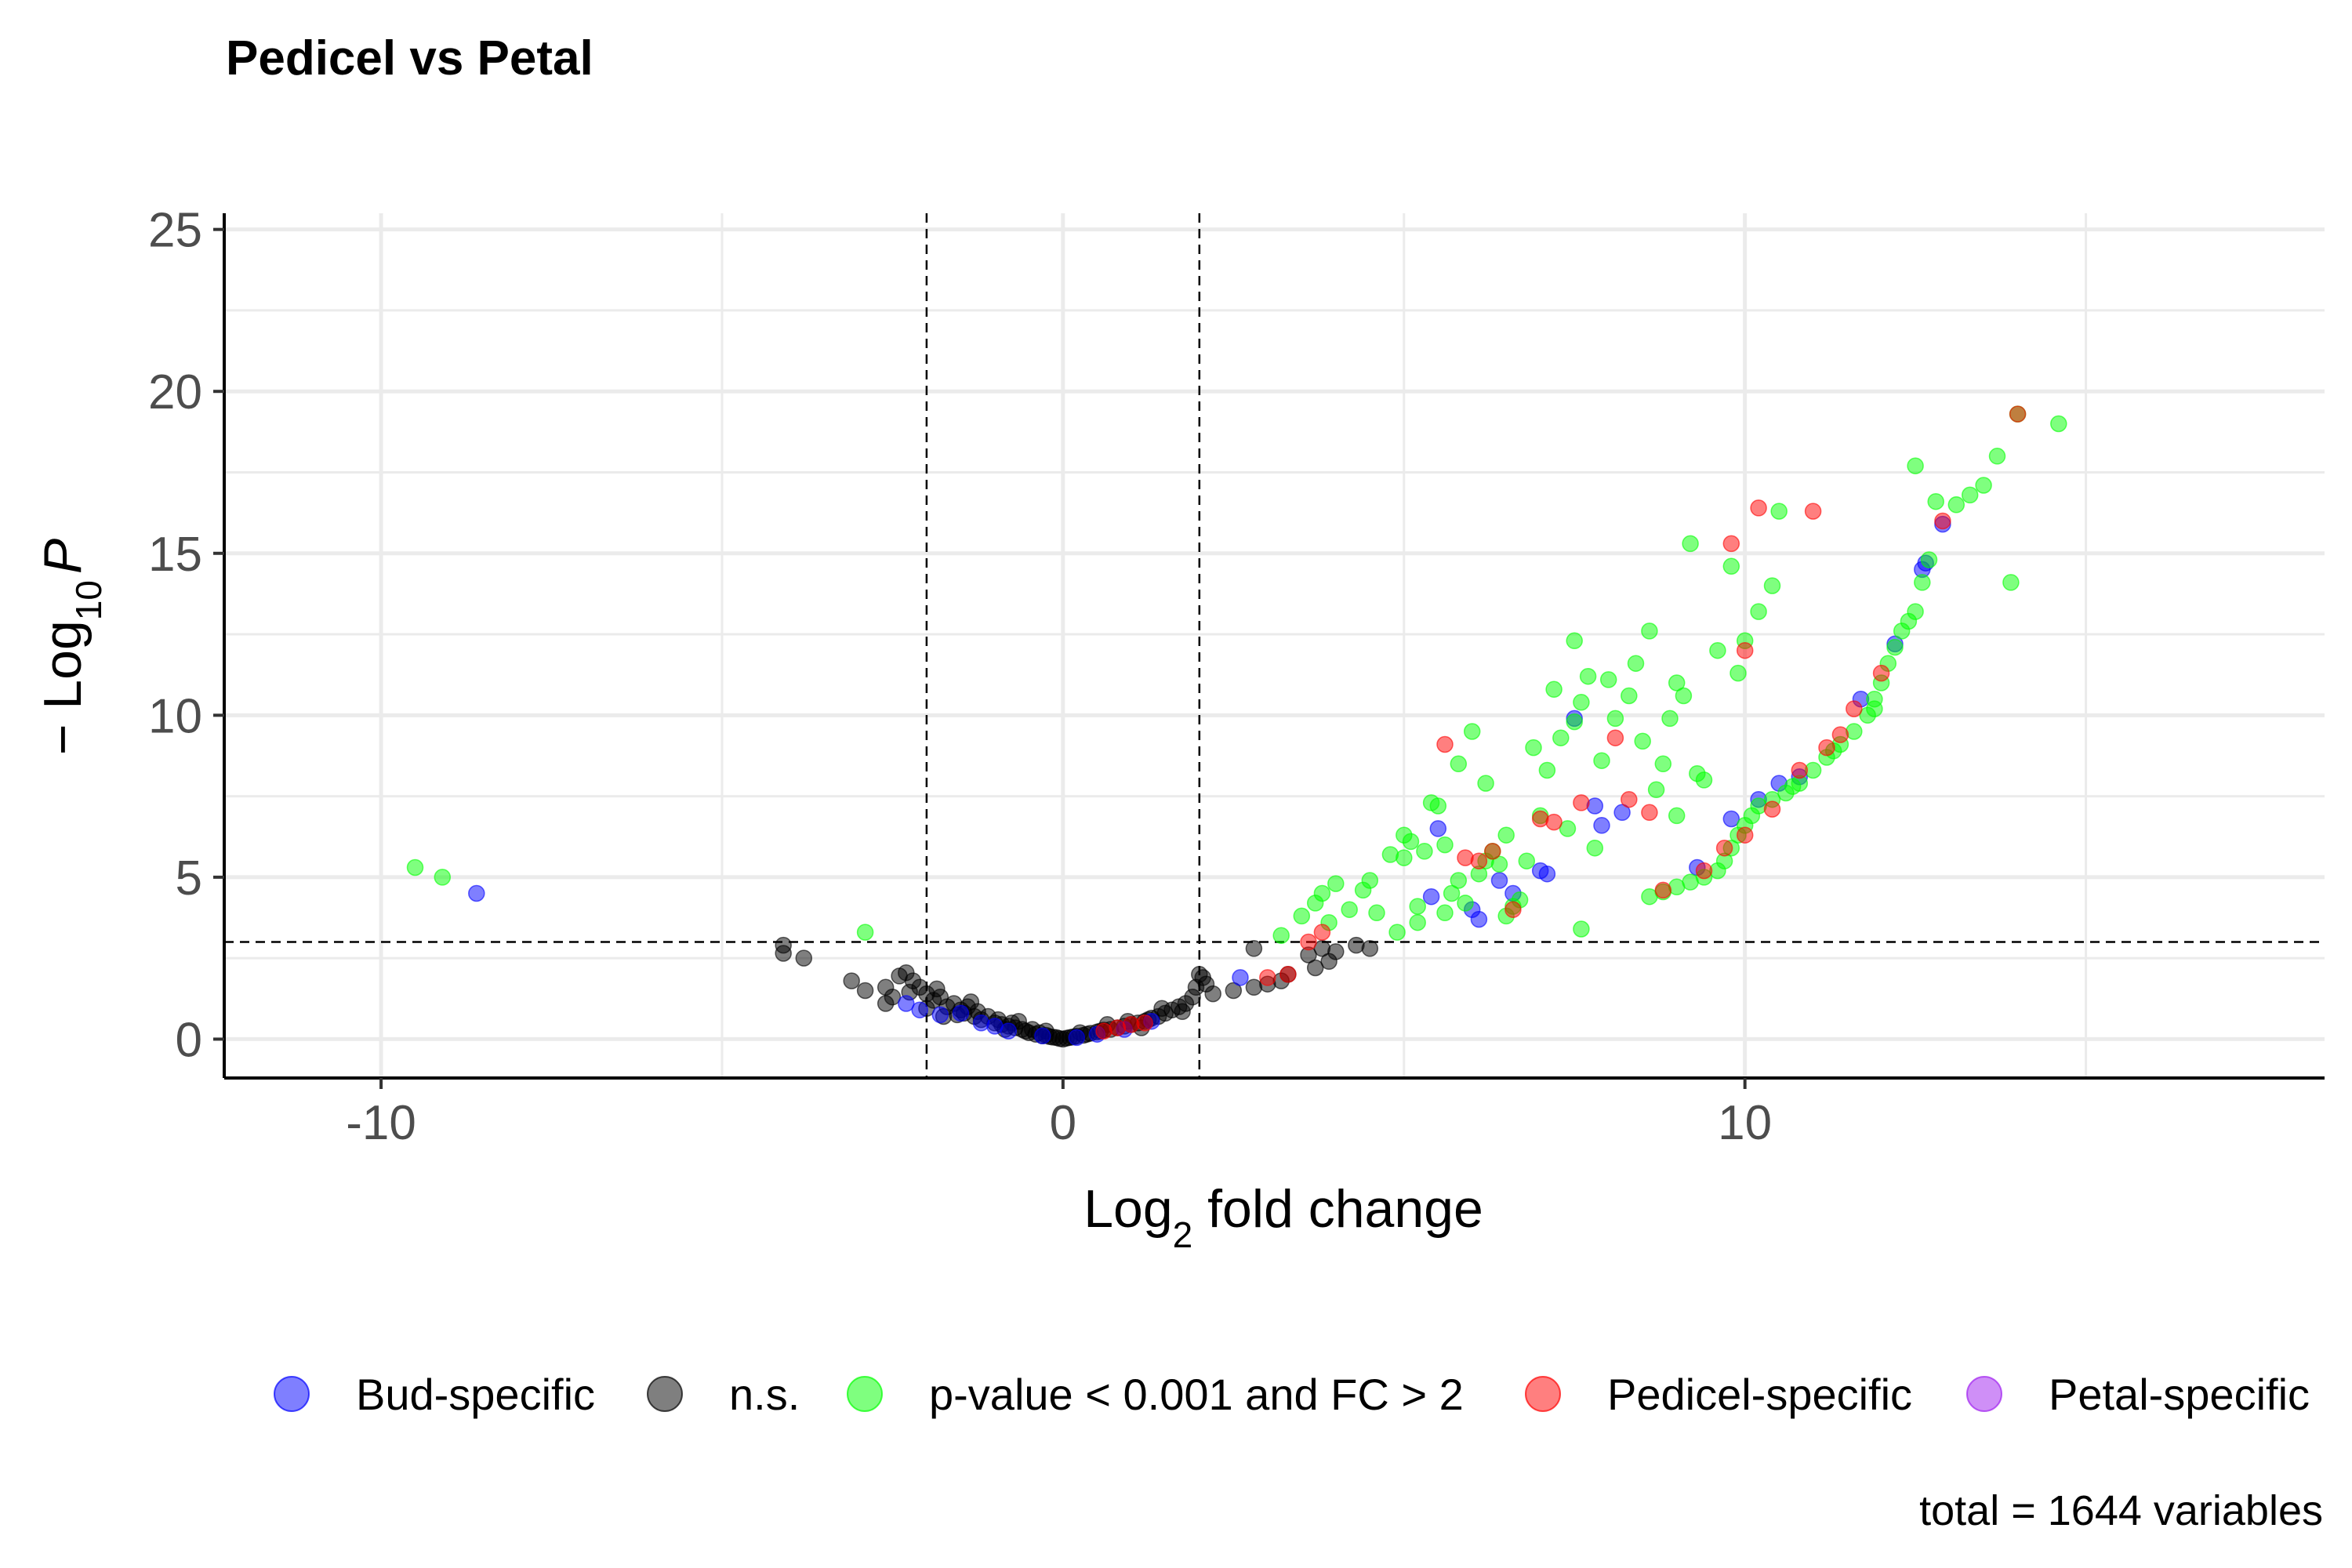  Describe the element at coordinates (1063, 1123) in the screenshot. I see `x-tick-label: 0` at that location.